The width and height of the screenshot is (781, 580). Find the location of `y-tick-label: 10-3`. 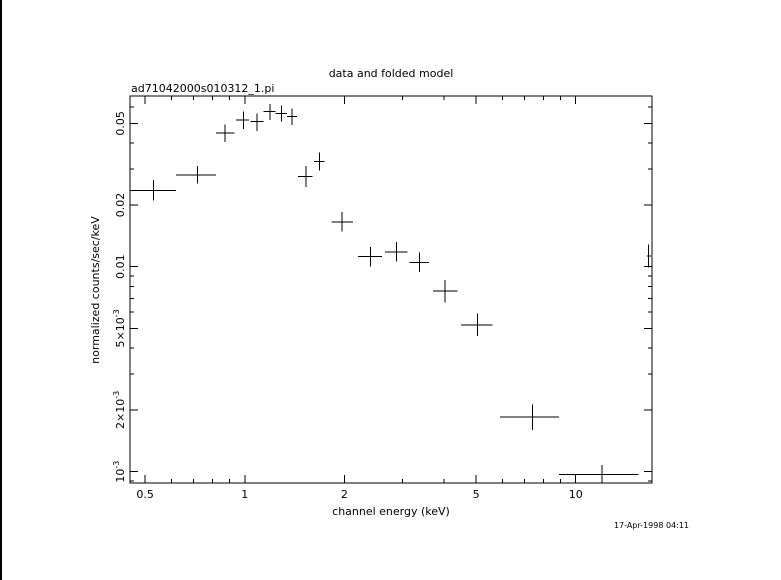

y-tick-label: 10-3 is located at coordinates (119, 472).